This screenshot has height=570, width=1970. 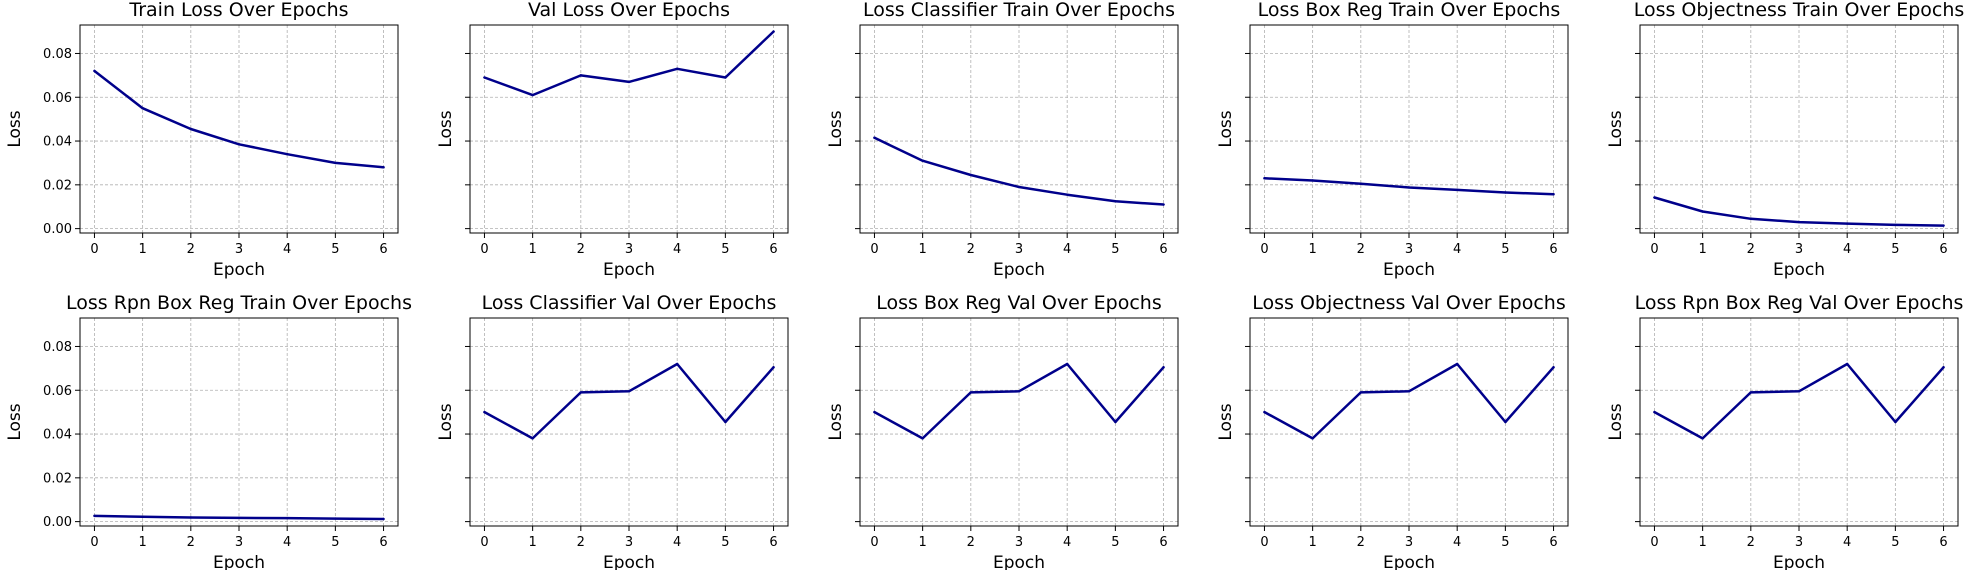 I want to click on chart-title: Loss Rpn Box Reg Train Over Epochs, so click(x=239, y=303).